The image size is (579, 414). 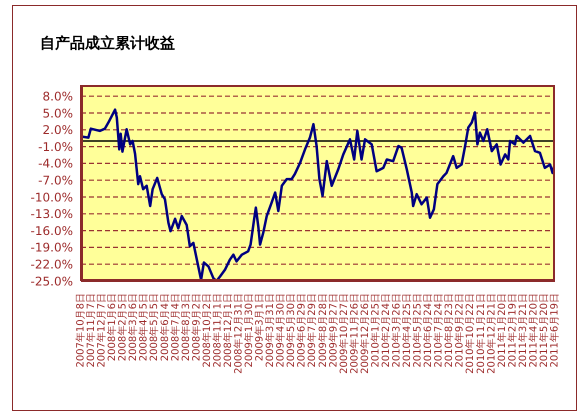 What do you see at coordinates (554, 330) in the screenshot?
I see `x-tick-label: 2011年6月19日` at bounding box center [554, 330].